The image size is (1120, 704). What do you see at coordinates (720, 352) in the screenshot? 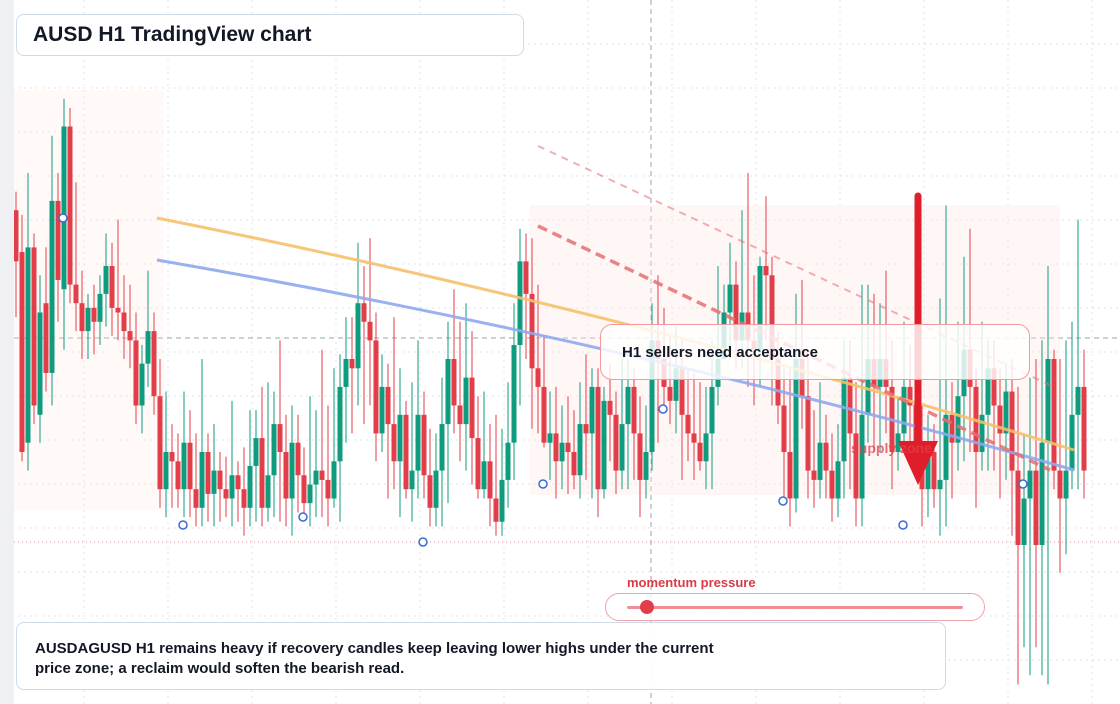
I see `callout-text: H1 sellers need acceptance` at bounding box center [720, 352].